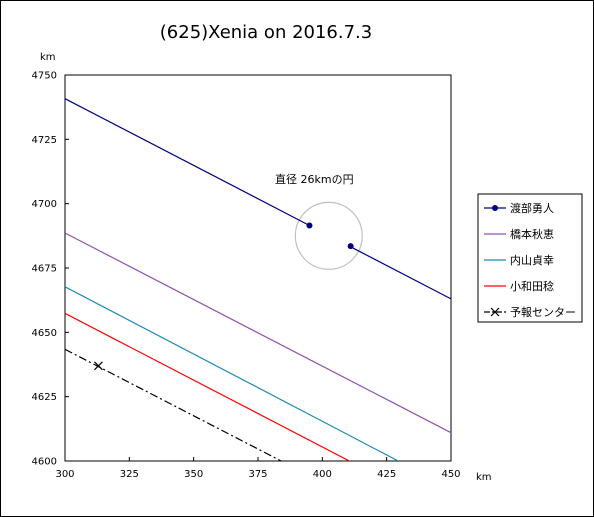 The width and height of the screenshot is (594, 517). Describe the element at coordinates (258, 468) in the screenshot. I see `x-axis: 300 325 350 375 400 425 450` at that location.